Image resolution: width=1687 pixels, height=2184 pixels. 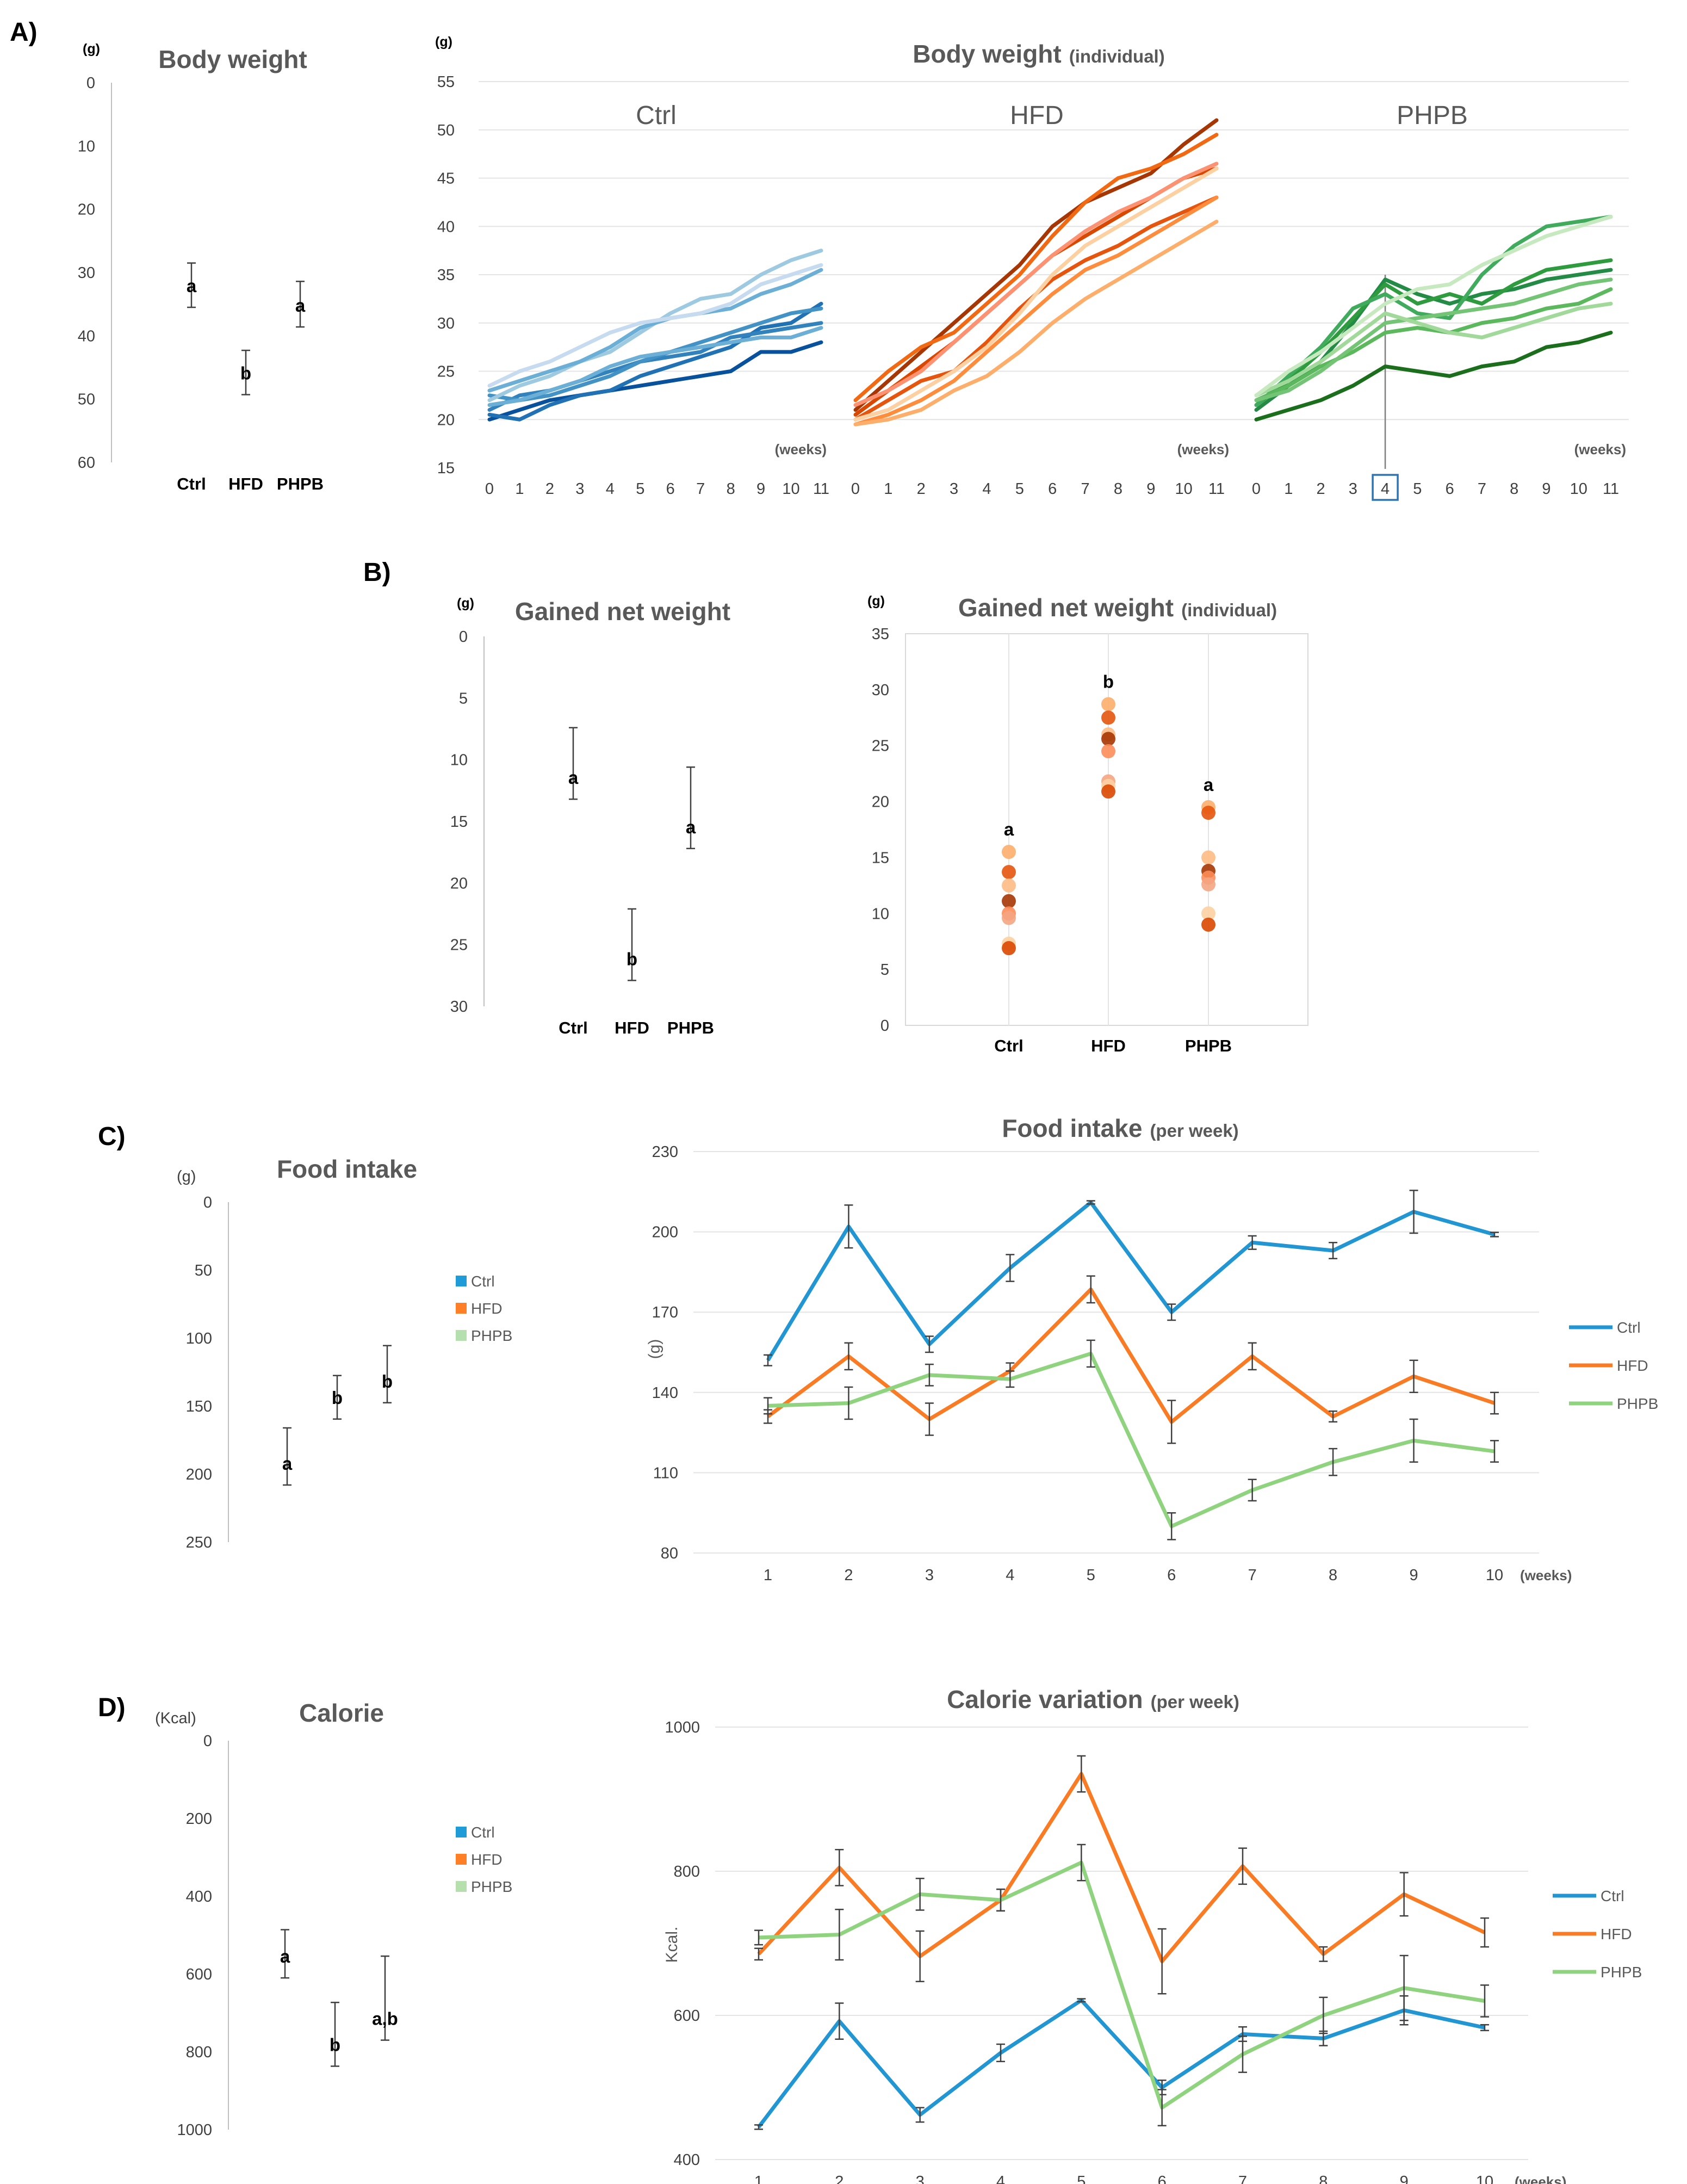 I want to click on y-tick-label: 50, so click(x=446, y=130).